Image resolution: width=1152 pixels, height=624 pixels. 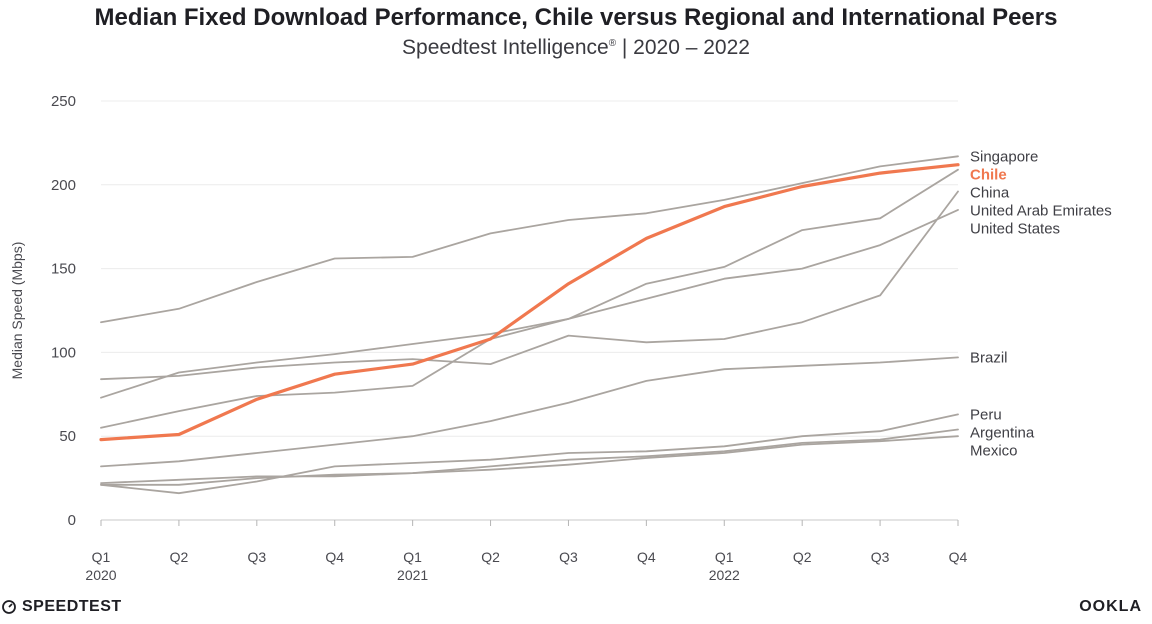 What do you see at coordinates (9, 607) in the screenshot?
I see `gauge-icon` at bounding box center [9, 607].